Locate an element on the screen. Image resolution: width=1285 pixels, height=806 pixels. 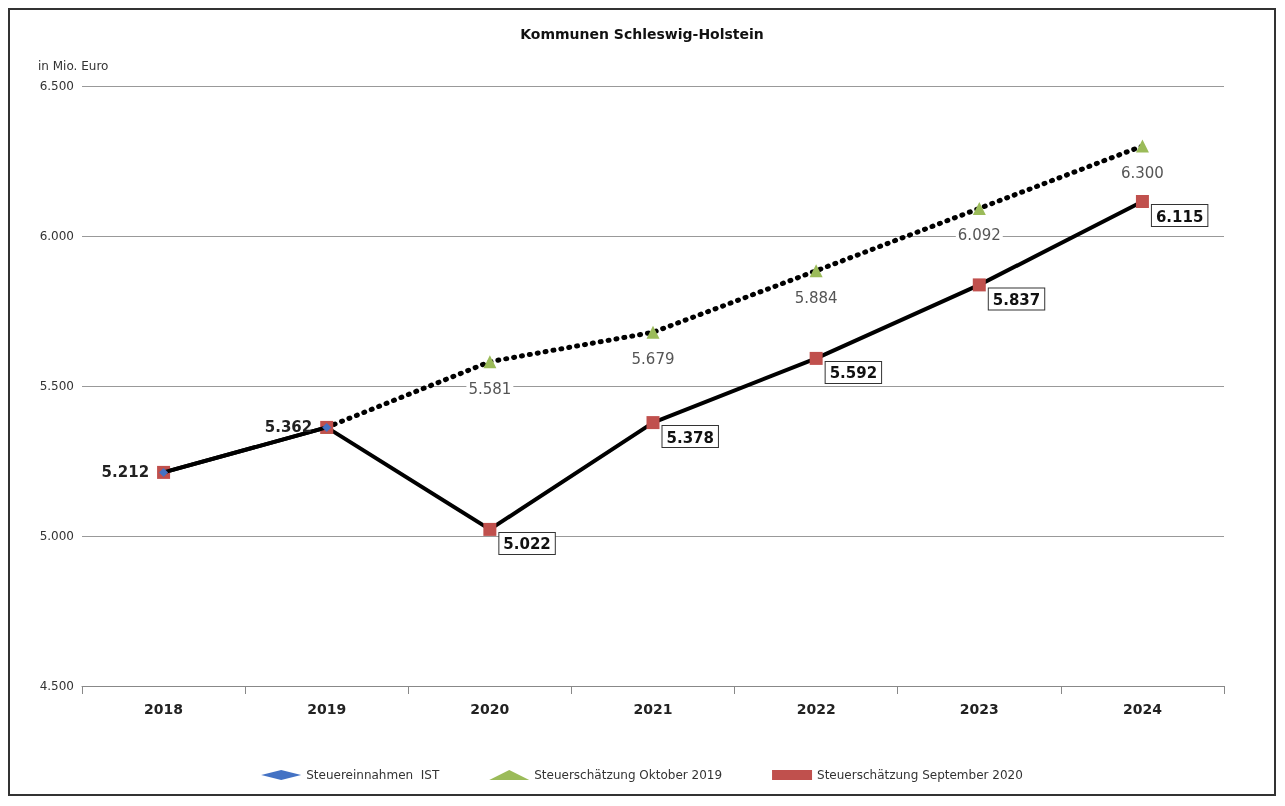
legend-label: Steuerschätzung September 2020 is located at coordinates (920, 775).